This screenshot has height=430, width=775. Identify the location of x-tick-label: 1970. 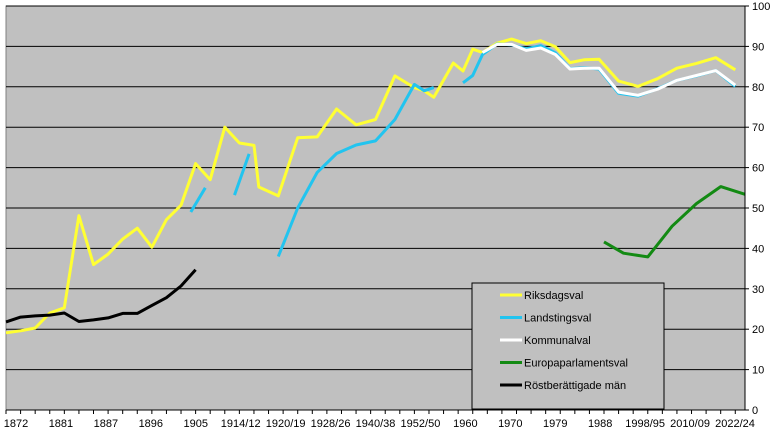
(510, 424).